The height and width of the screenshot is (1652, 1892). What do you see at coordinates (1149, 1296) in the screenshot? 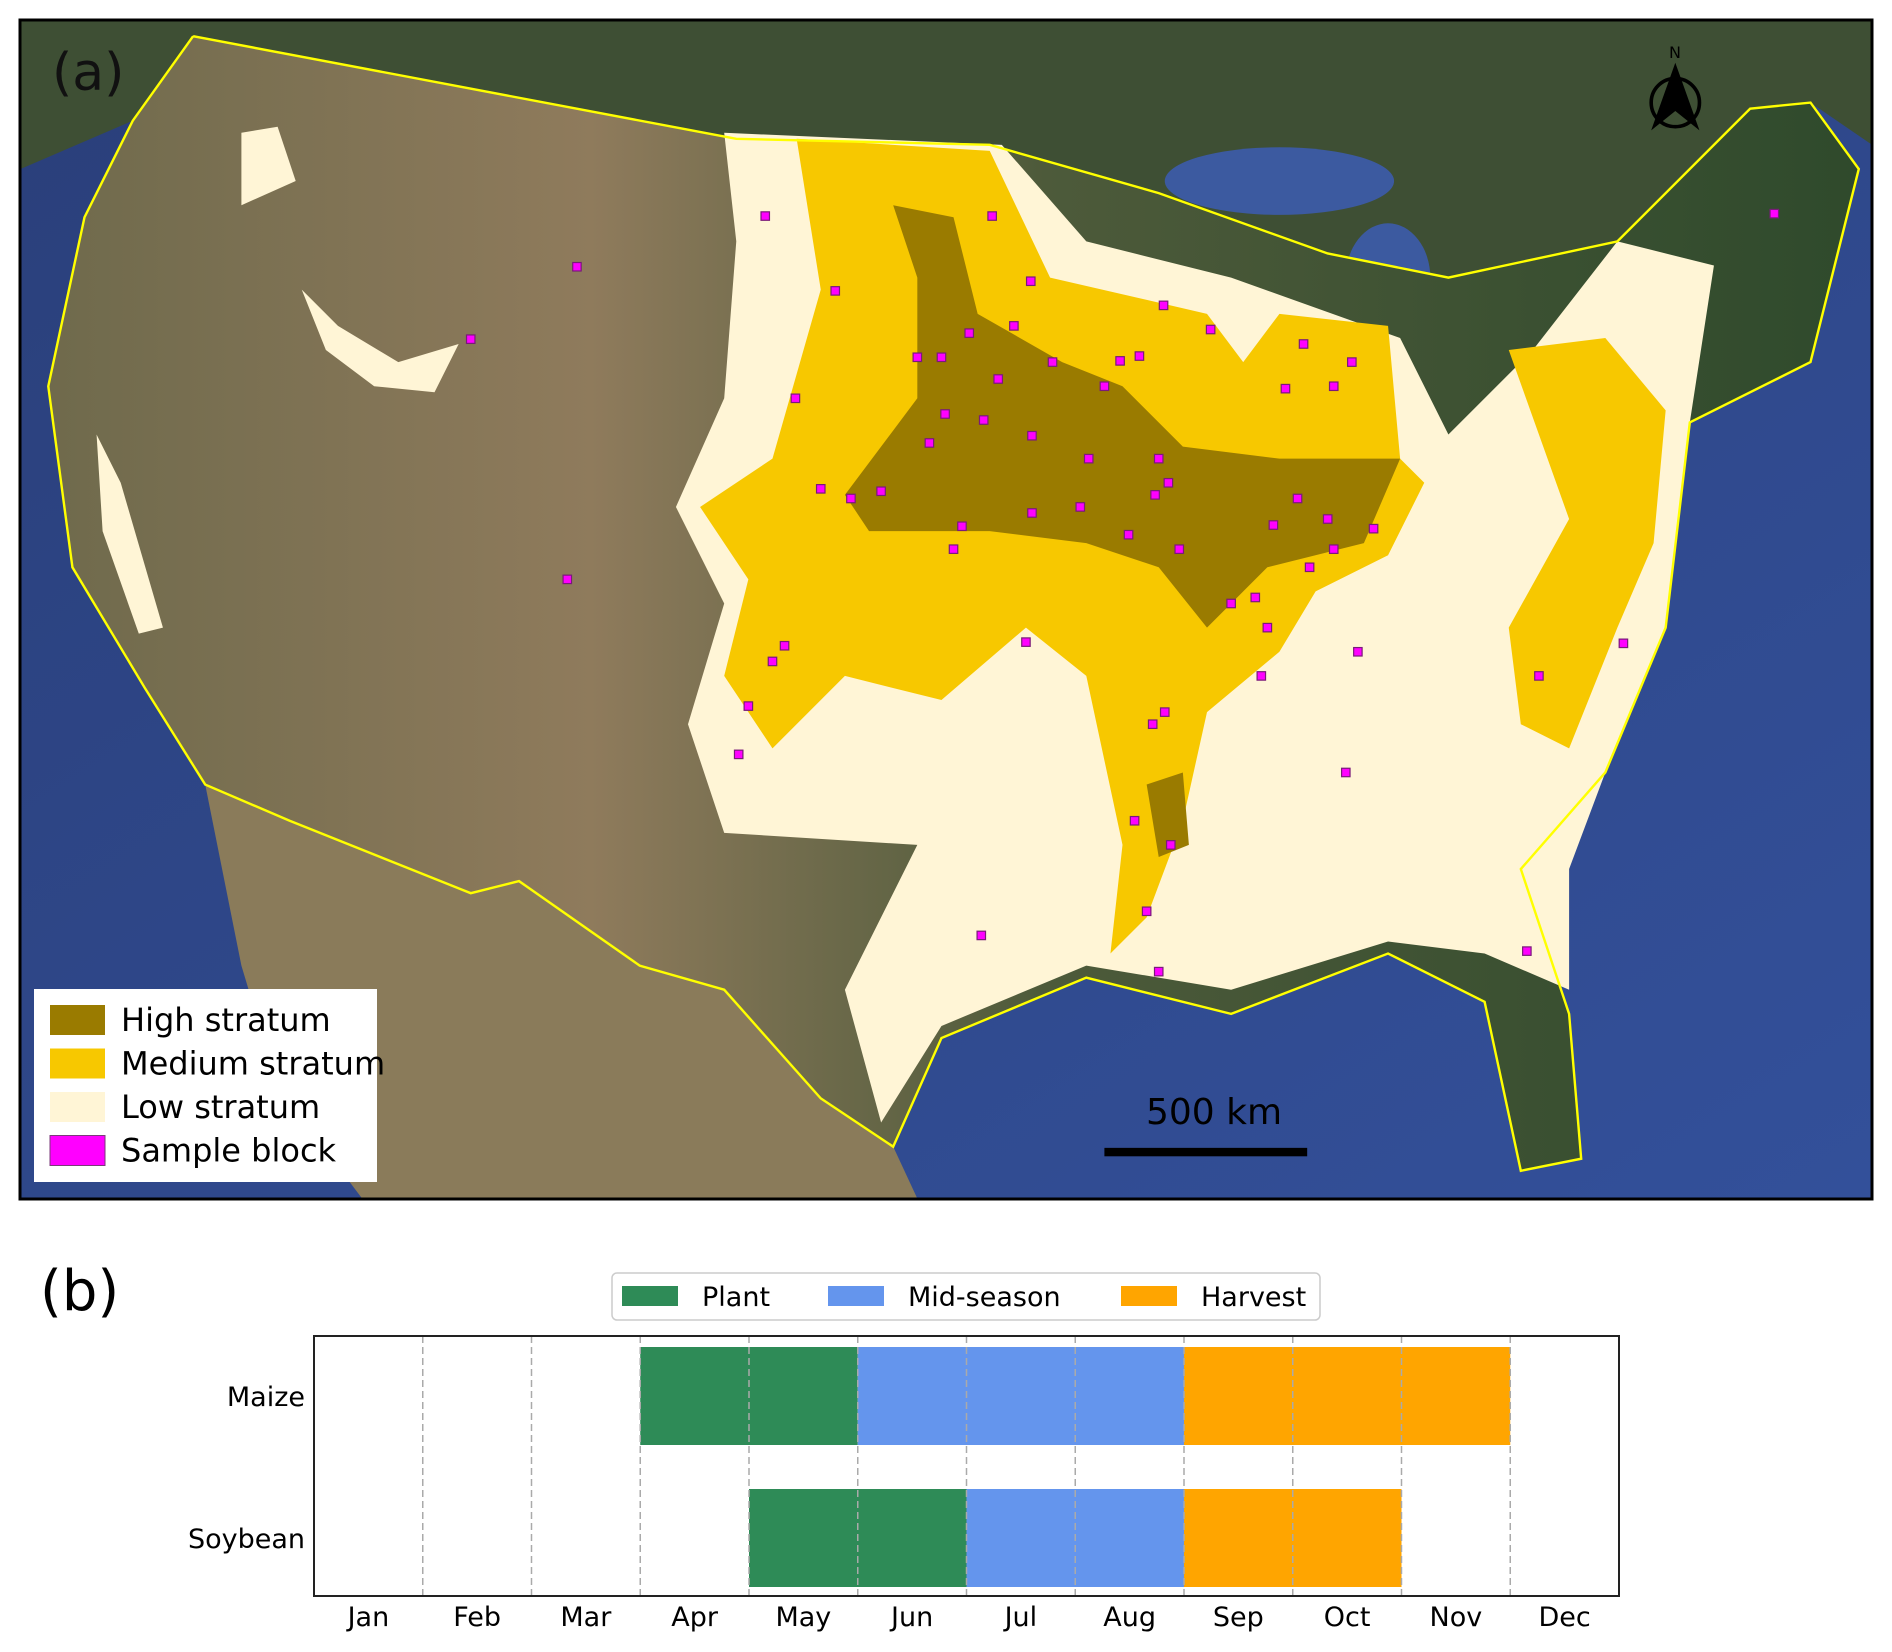
I see `legend-swatch-harvest` at bounding box center [1149, 1296].